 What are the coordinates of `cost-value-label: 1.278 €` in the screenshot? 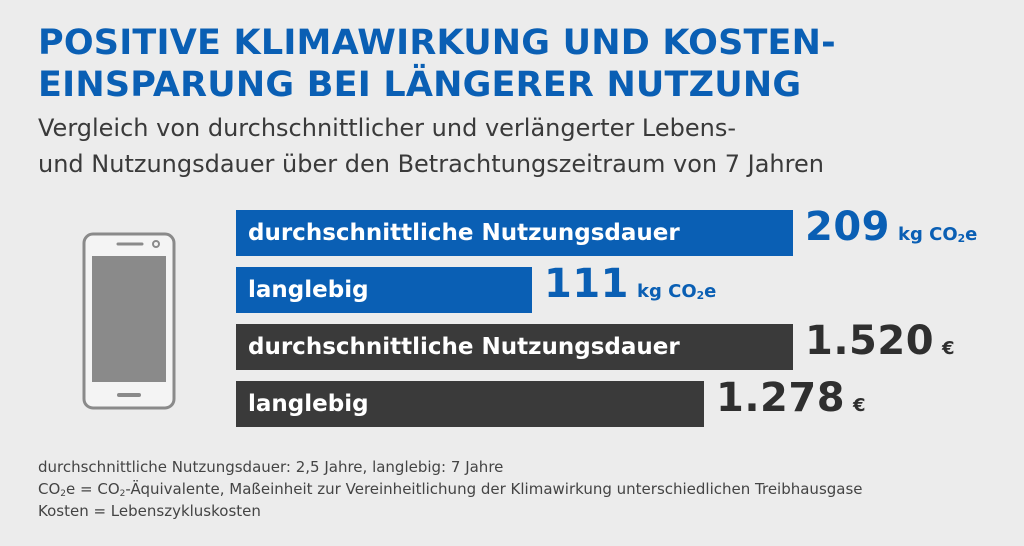 It's located at (791, 398).